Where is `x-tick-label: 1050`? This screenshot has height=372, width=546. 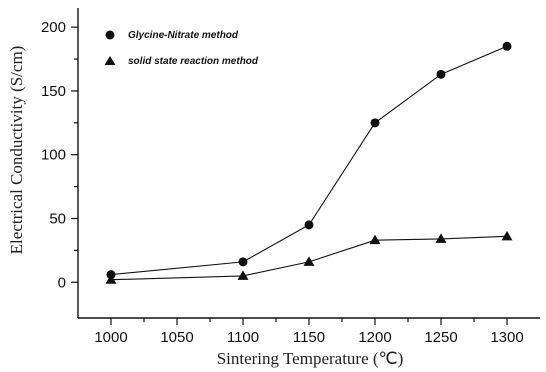
x-tick-label: 1050 is located at coordinates (176, 337).